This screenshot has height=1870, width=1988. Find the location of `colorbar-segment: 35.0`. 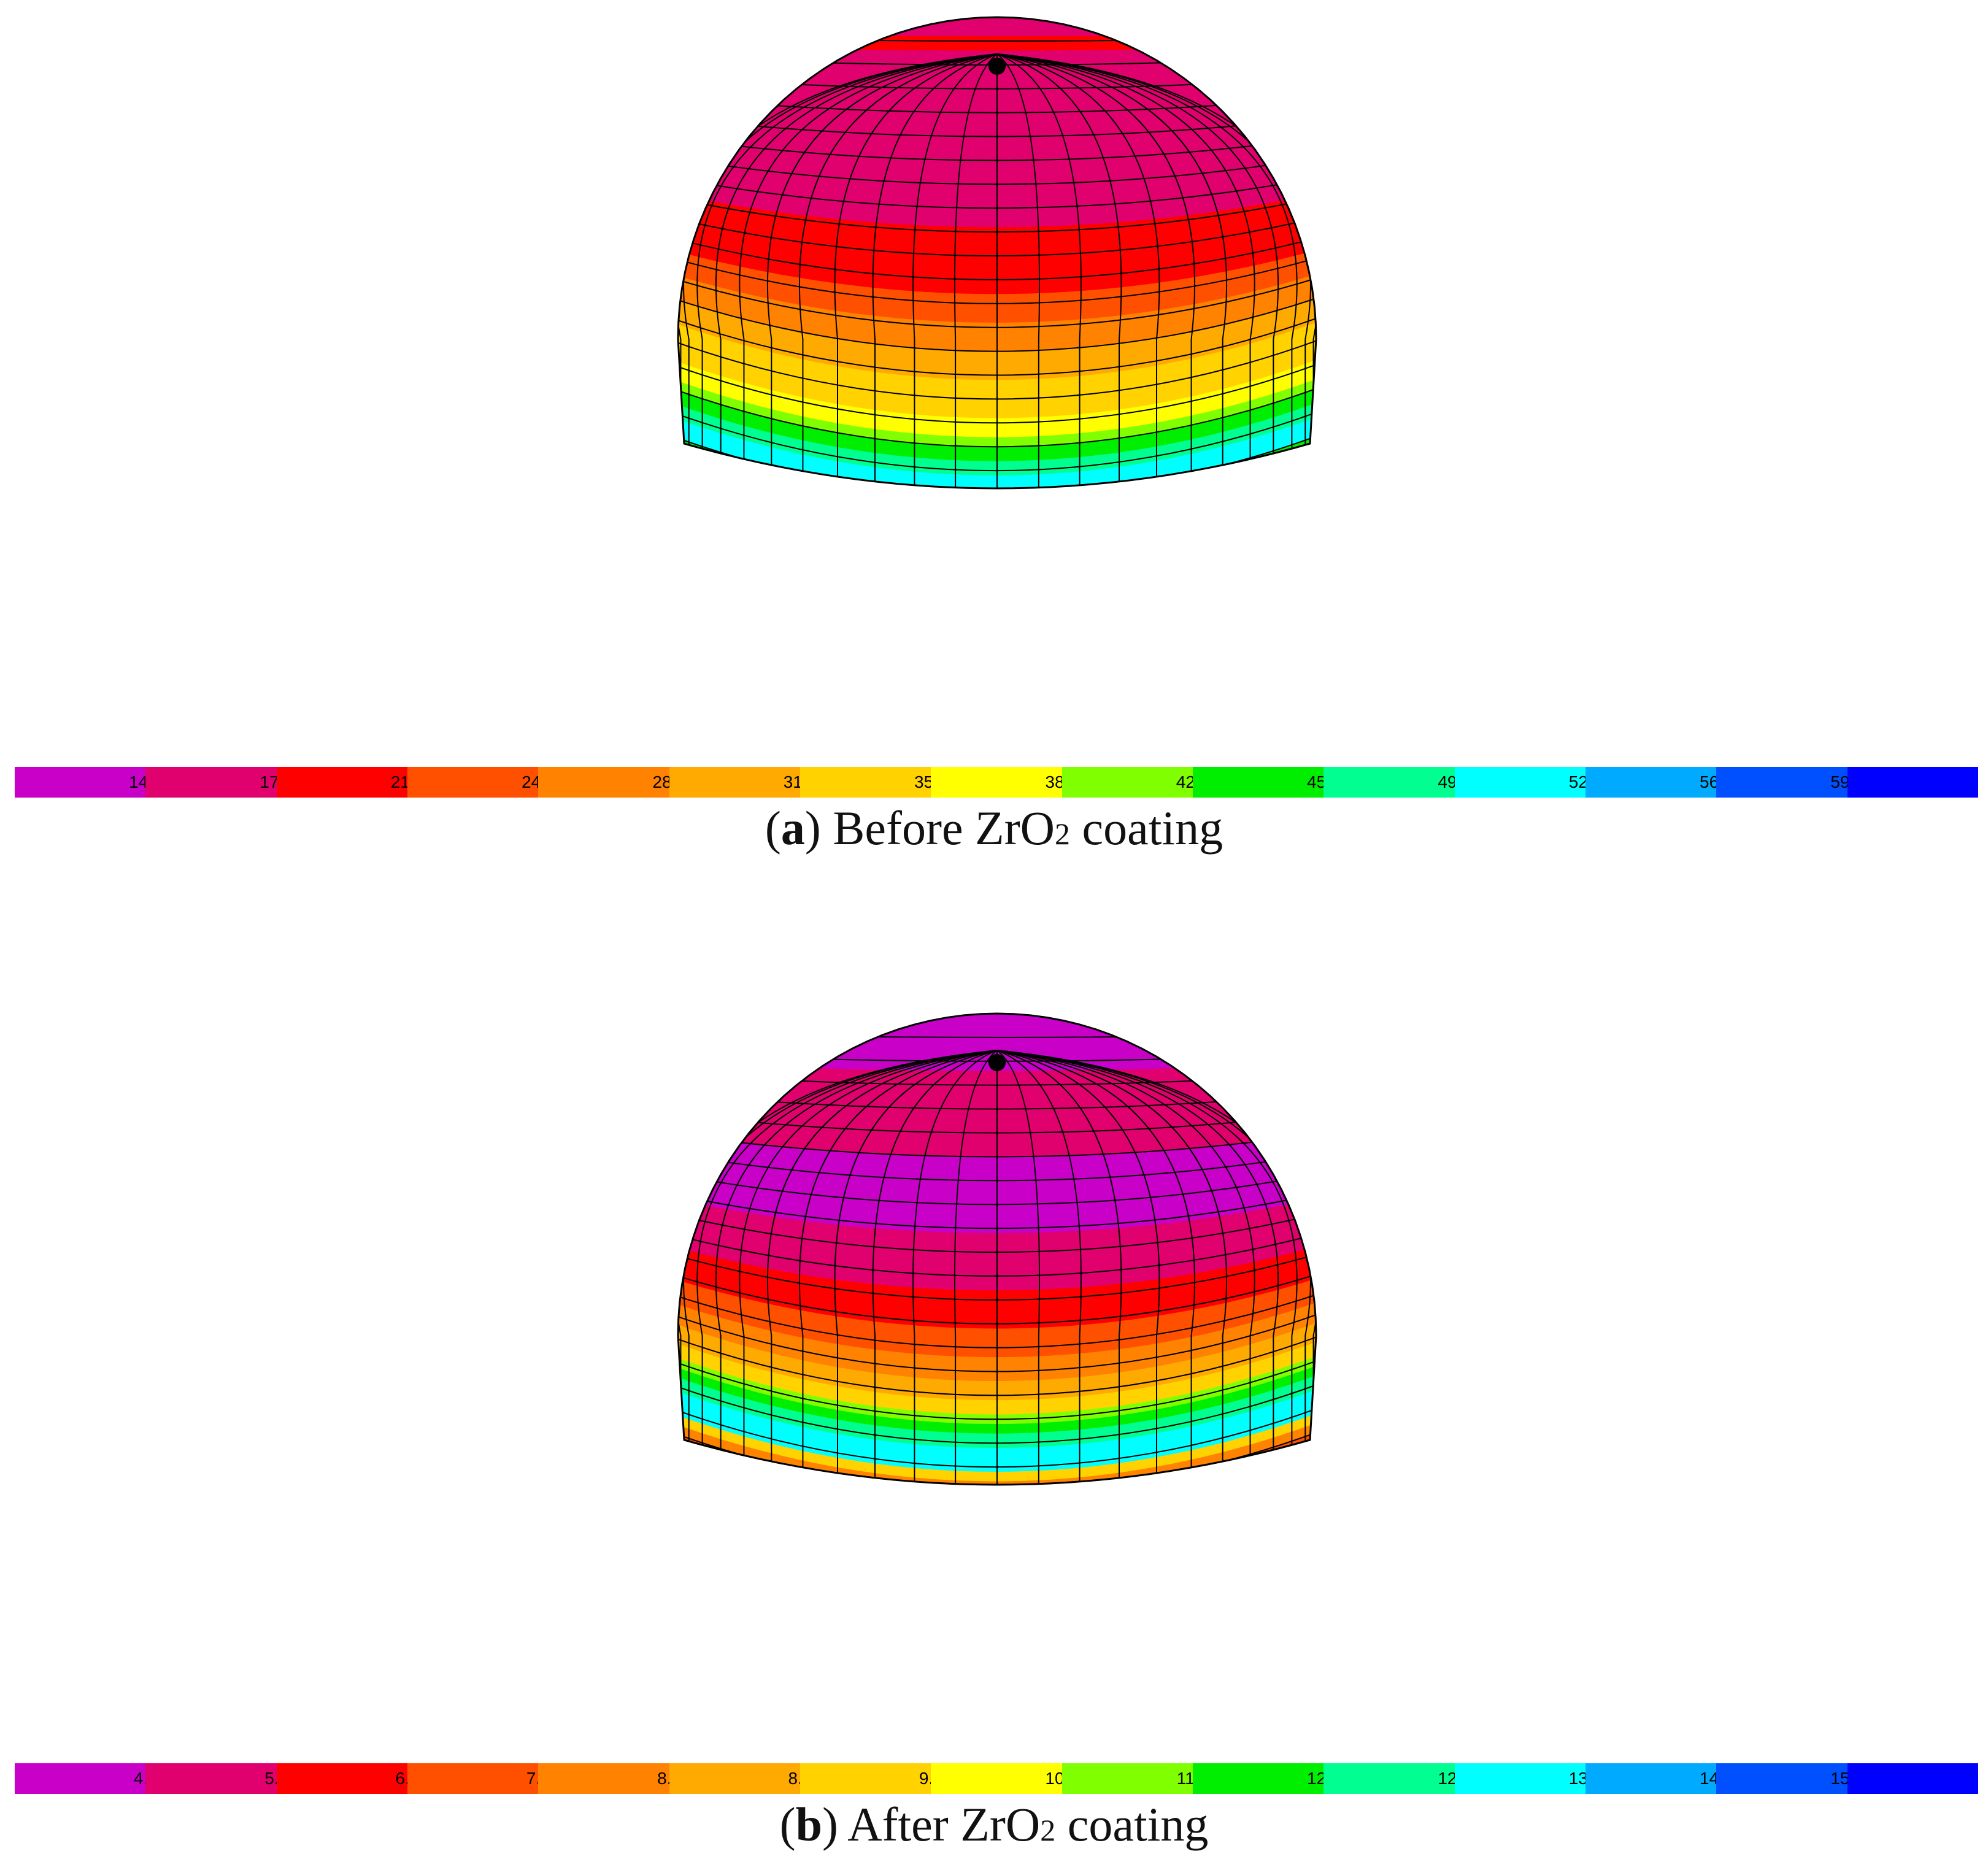

colorbar-segment: 35.0 is located at coordinates (873, 782).